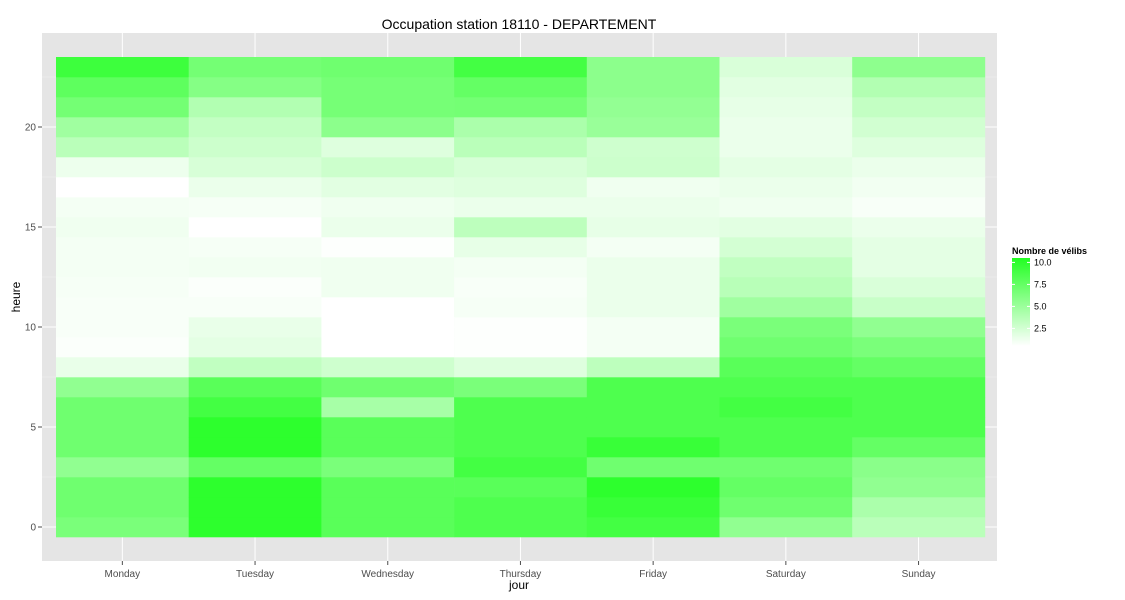 This screenshot has height=600, width=1125. I want to click on legend-tick-label: 2.5, so click(1040, 328).